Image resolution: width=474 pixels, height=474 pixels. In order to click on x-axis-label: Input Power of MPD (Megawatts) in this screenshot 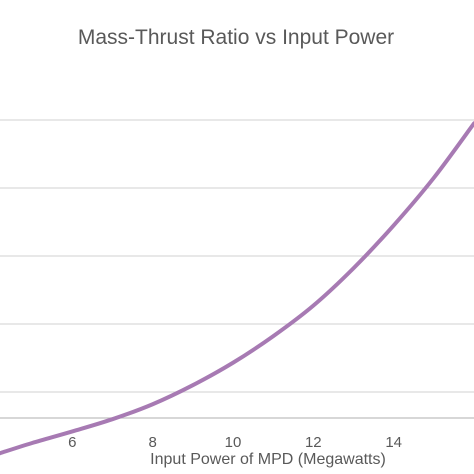, I will do `click(268, 459)`.